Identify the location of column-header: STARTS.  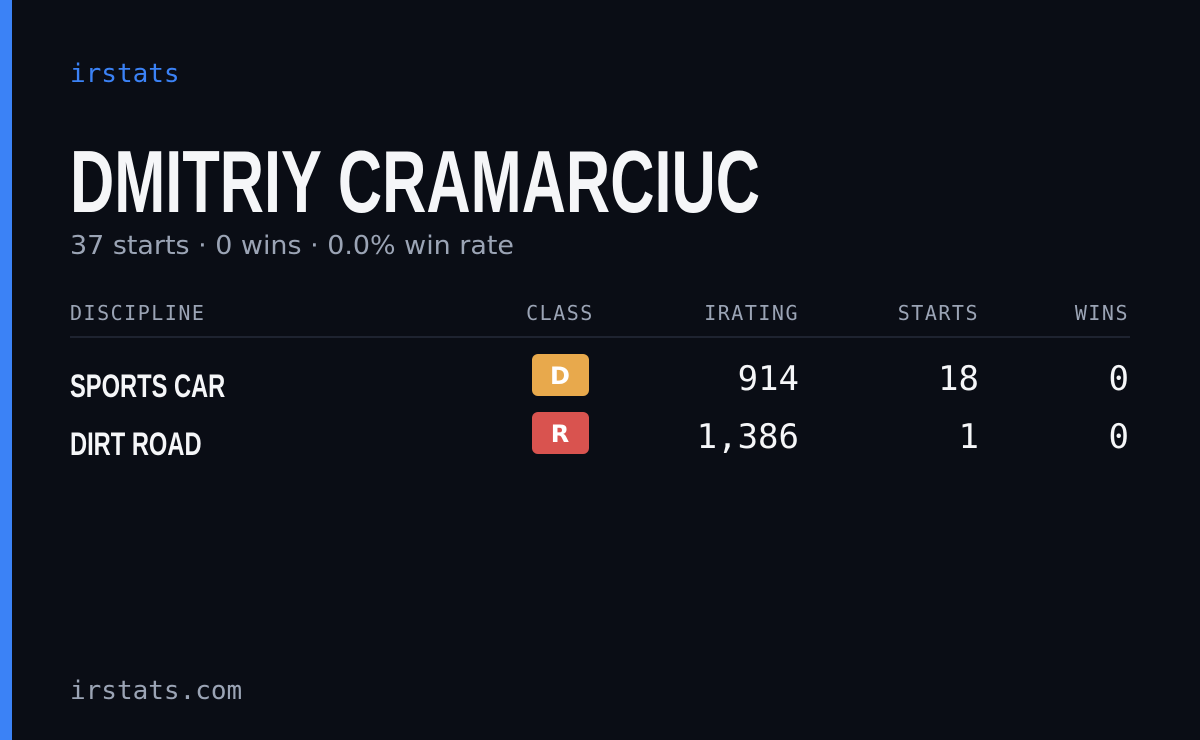
(938, 313).